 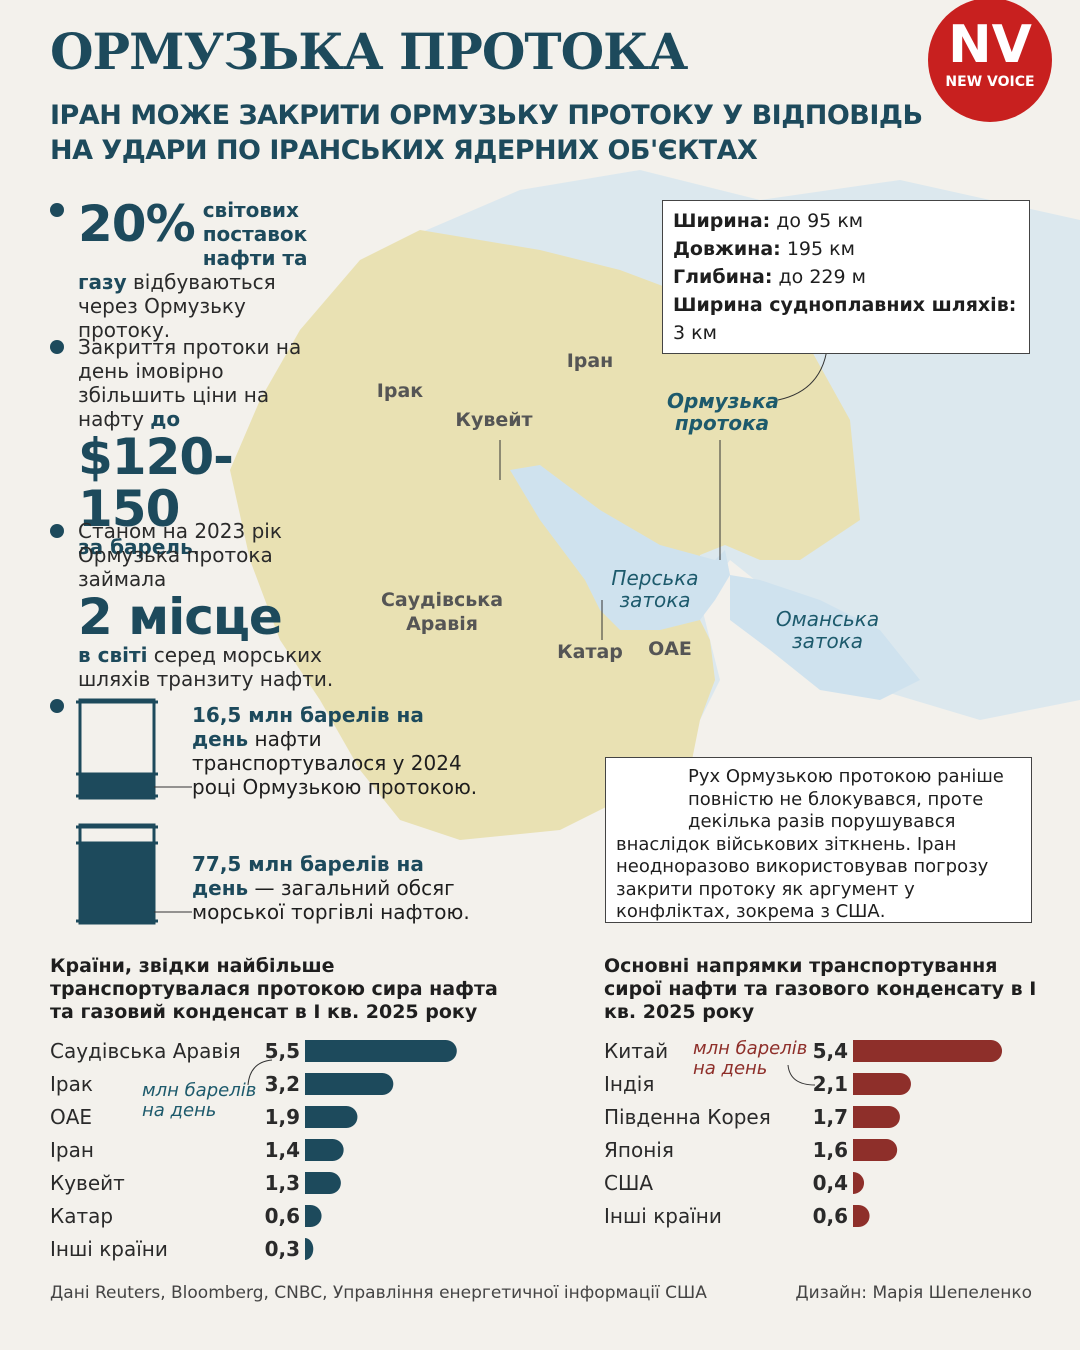 What do you see at coordinates (652, 796) in the screenshot?
I see `icon-space` at bounding box center [652, 796].